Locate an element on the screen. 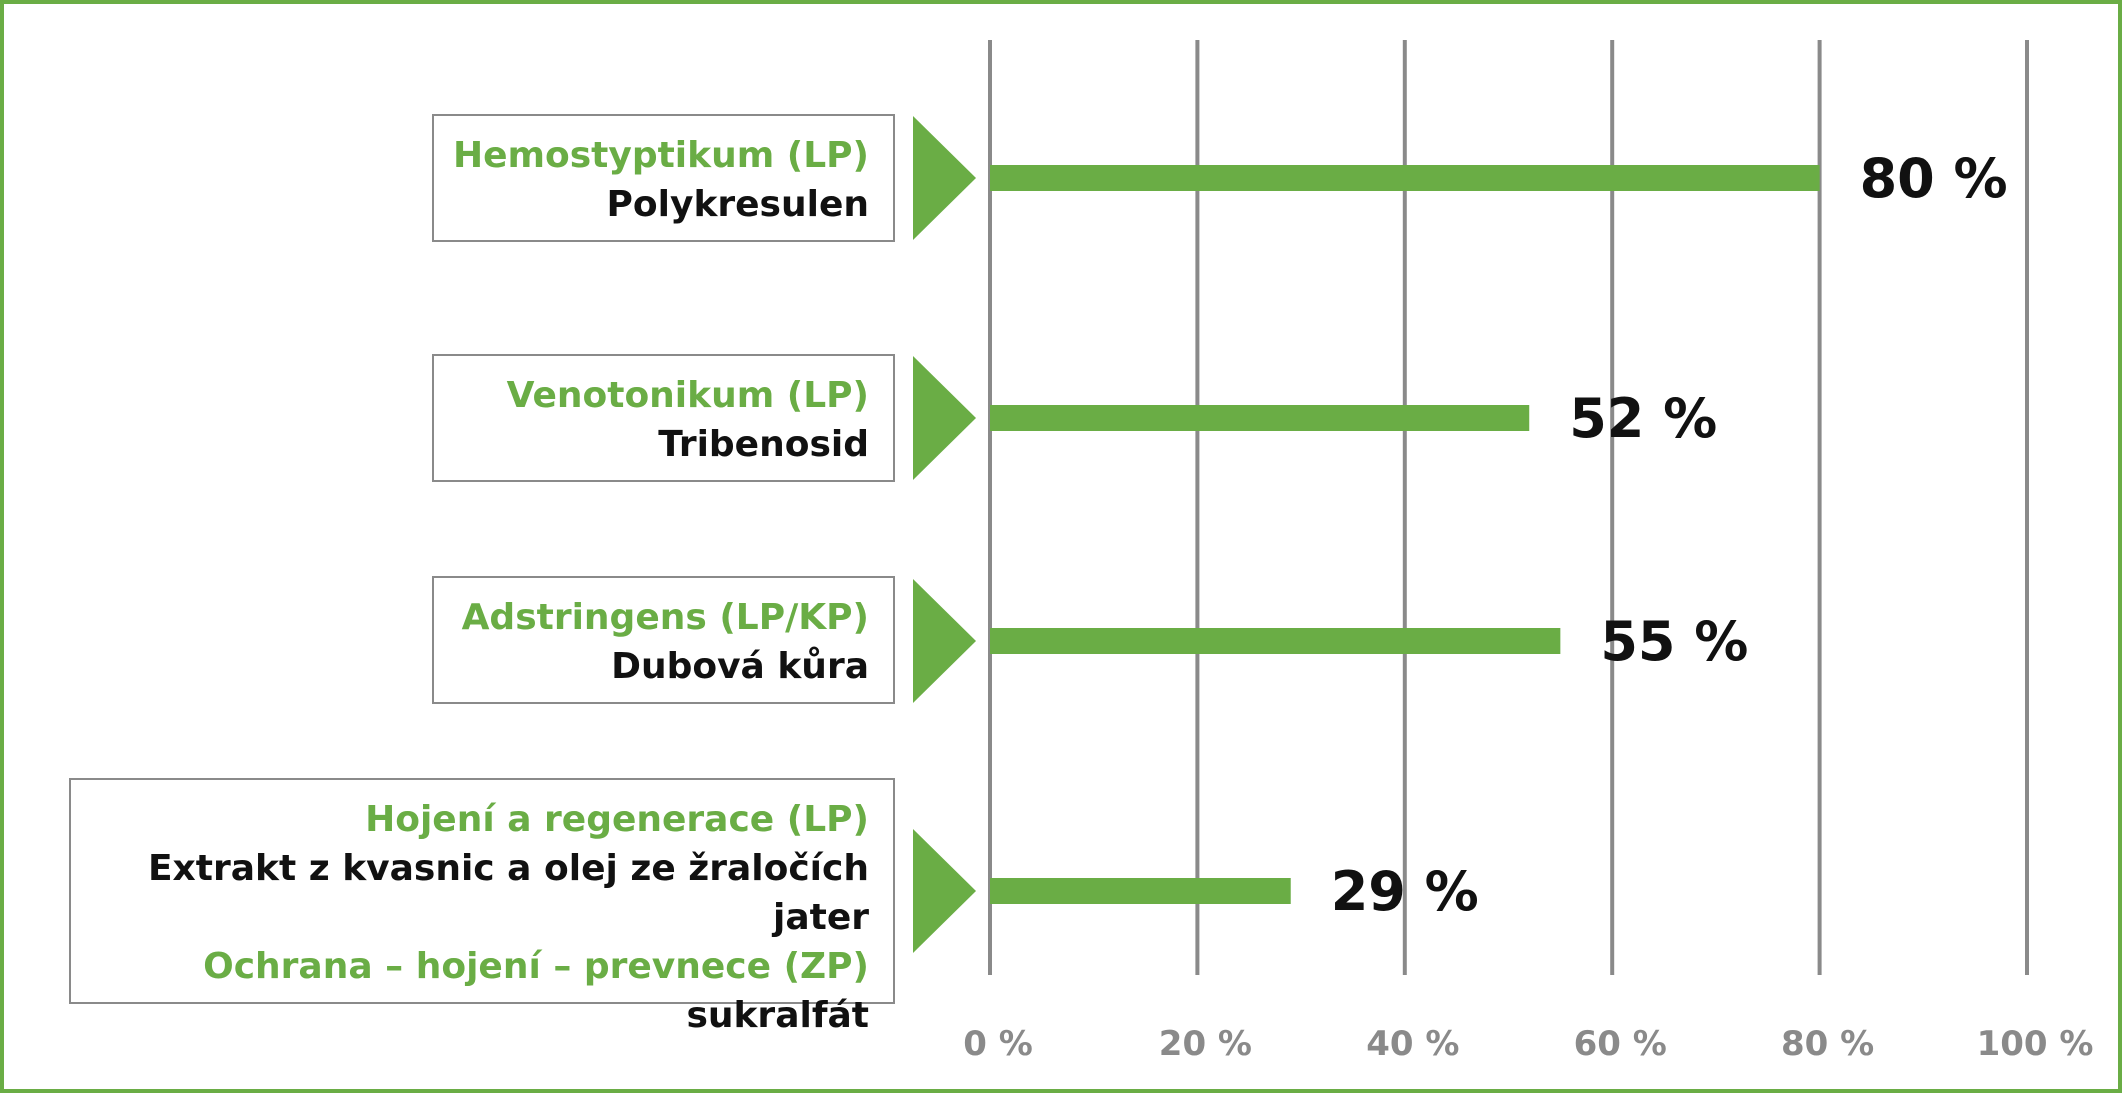 This screenshot has height=1093, width=2122. category-label-box: Adstringens (LP/KP) Dubová kůra is located at coordinates (663, 640).